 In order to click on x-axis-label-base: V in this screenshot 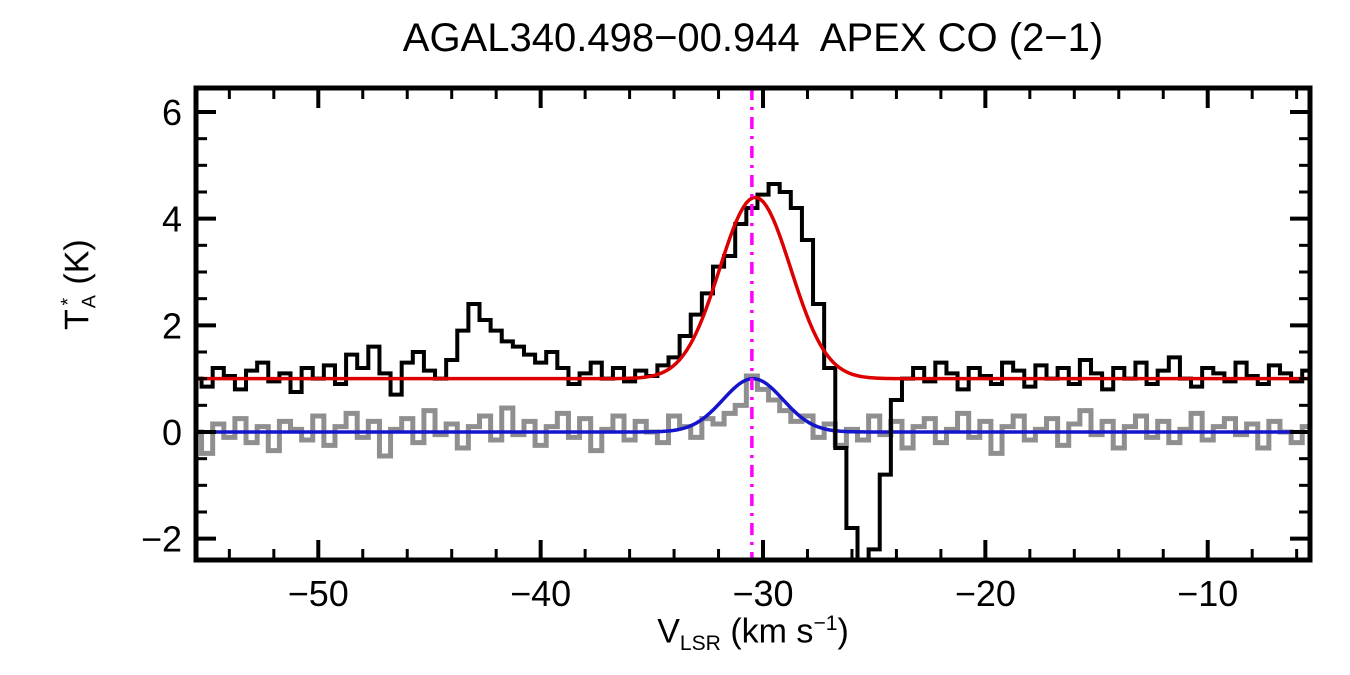, I will do `click(668, 631)`.